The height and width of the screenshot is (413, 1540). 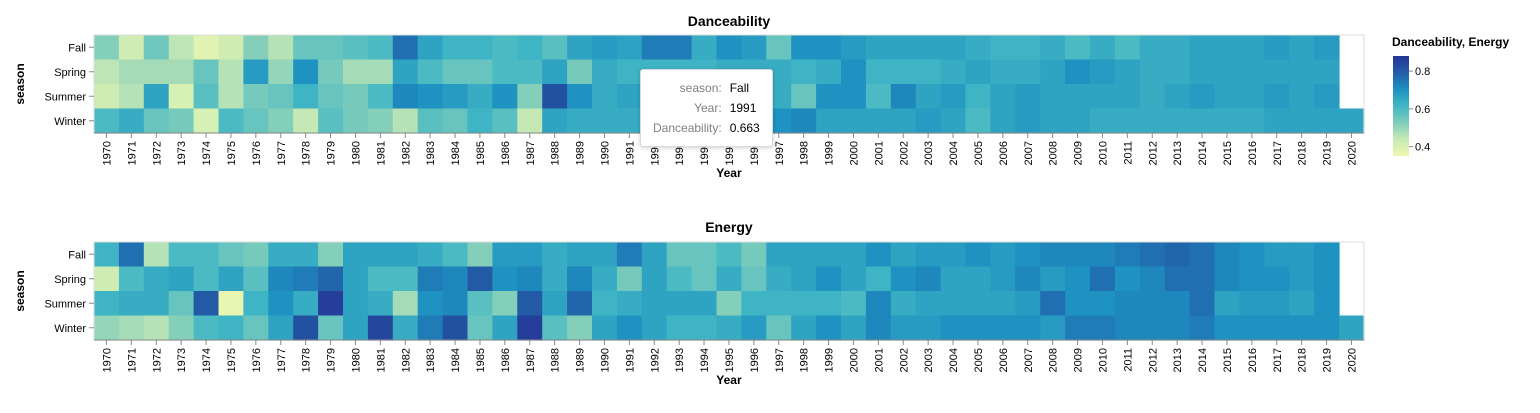 What do you see at coordinates (307, 360) in the screenshot?
I see `x-tick-label: 1978` at bounding box center [307, 360].